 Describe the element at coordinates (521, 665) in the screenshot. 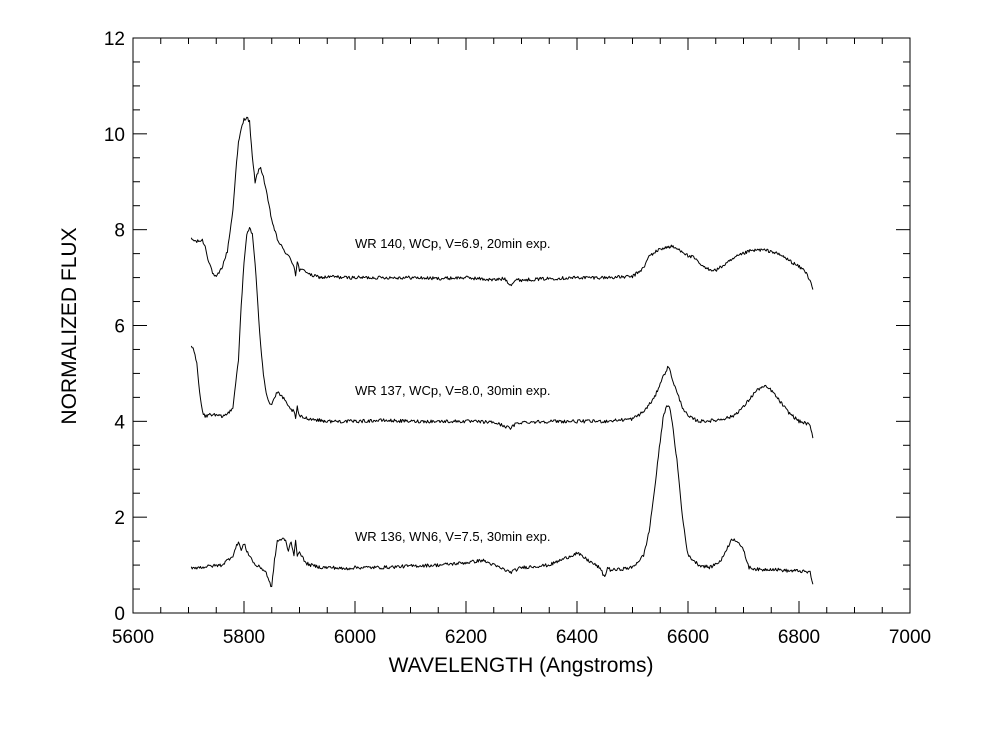

I see `x-axis-title: WAVELENGTH (Angstroms)` at that location.